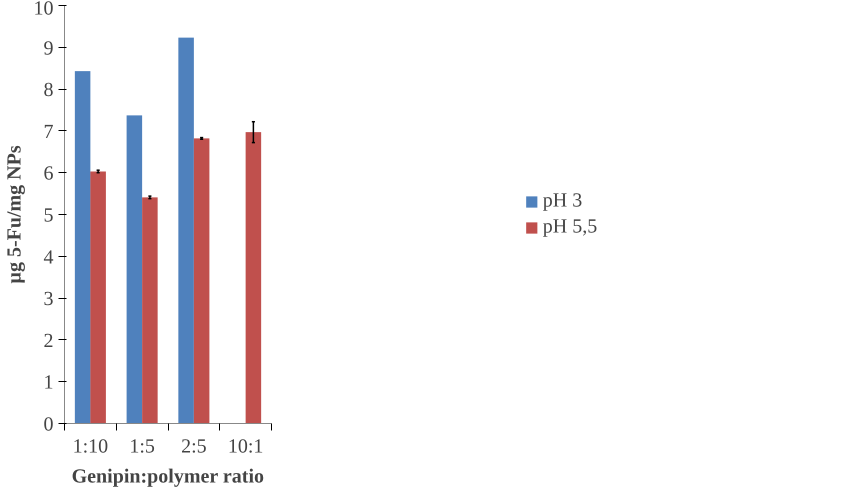 The image size is (862, 503). What do you see at coordinates (49, 90) in the screenshot?
I see `y-tick-label: 8` at bounding box center [49, 90].